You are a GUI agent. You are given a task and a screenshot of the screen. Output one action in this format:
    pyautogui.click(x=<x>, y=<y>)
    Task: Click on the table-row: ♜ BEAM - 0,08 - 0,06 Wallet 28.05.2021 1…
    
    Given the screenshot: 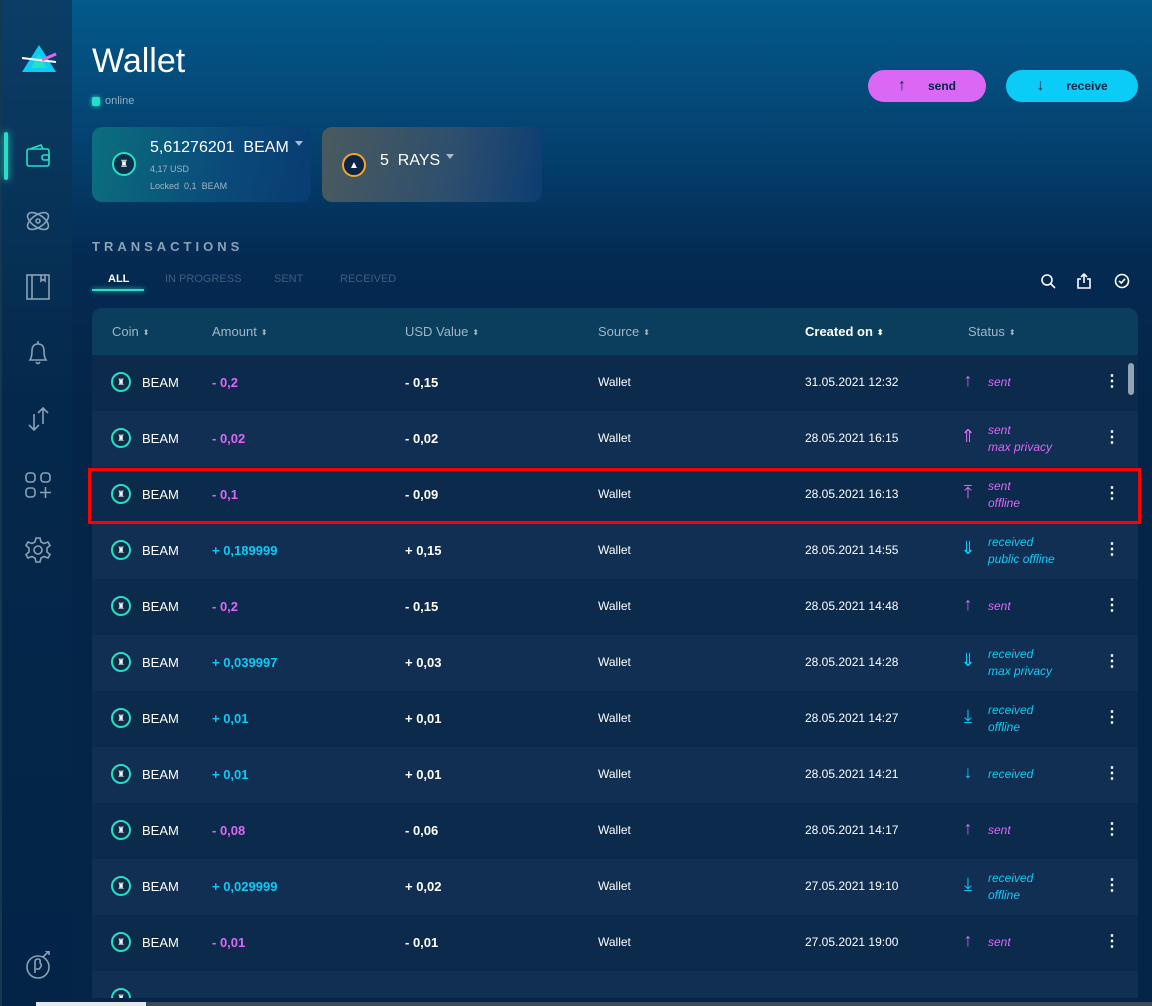 What is the action you would take?
    pyautogui.click(x=615, y=831)
    